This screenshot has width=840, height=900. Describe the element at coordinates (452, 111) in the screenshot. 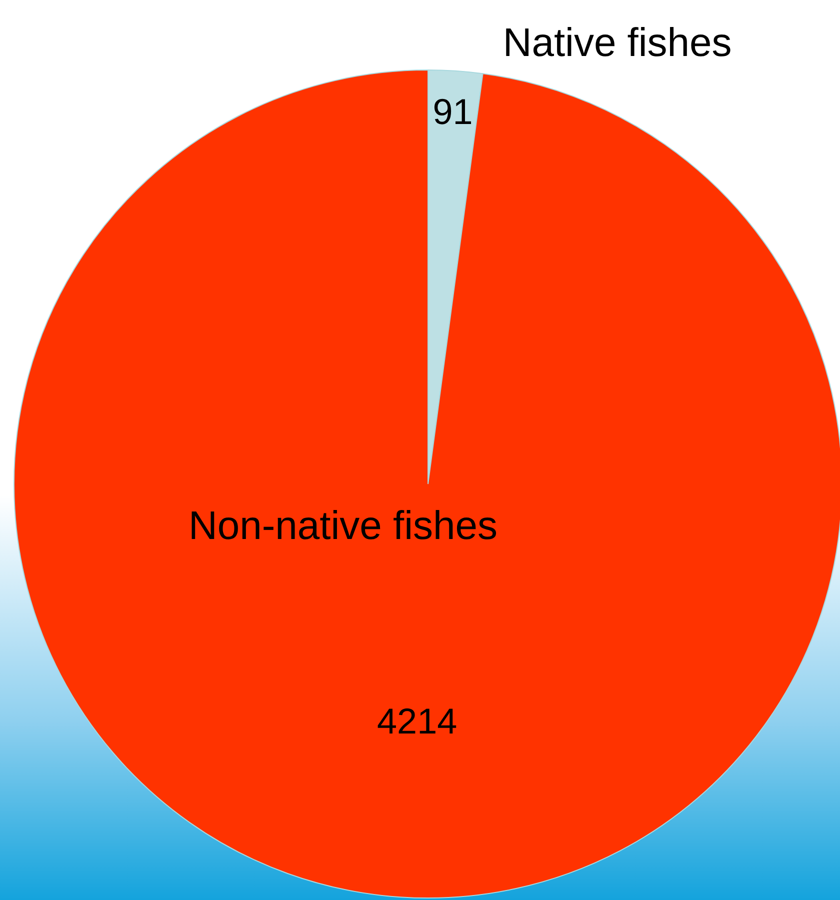

I see `data-label: 91` at that location.